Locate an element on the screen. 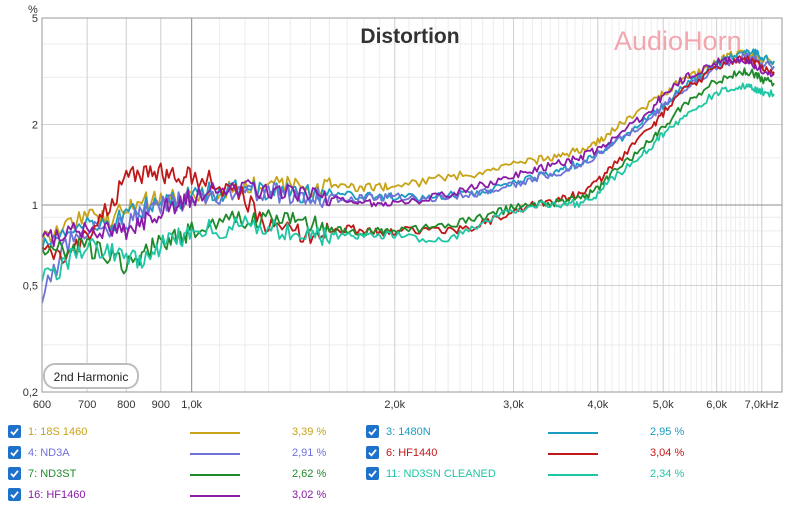 The width and height of the screenshot is (800, 506). legend-label: 6: HF1440 is located at coordinates (412, 453).